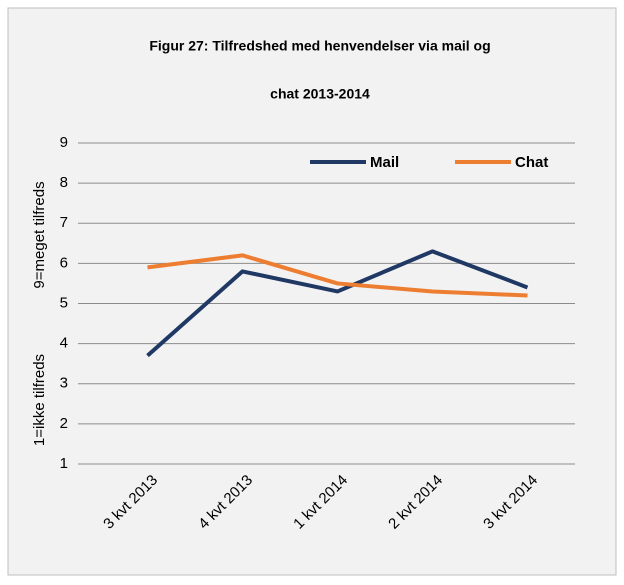 Image resolution: width=624 pixels, height=585 pixels. What do you see at coordinates (320, 94) in the screenshot?
I see `chart-title: chat 2013-2014` at bounding box center [320, 94].